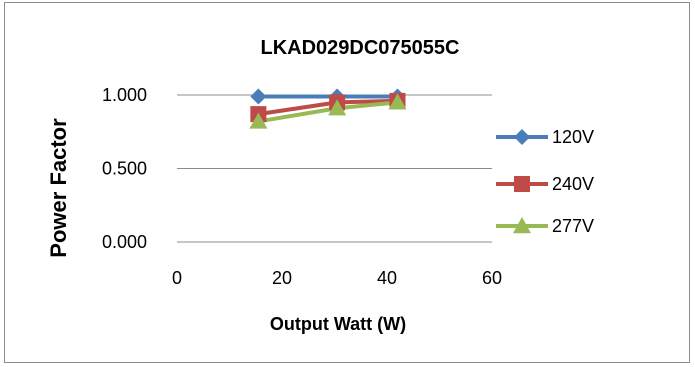  I want to click on legend-swatch-277v, so click(522, 225).